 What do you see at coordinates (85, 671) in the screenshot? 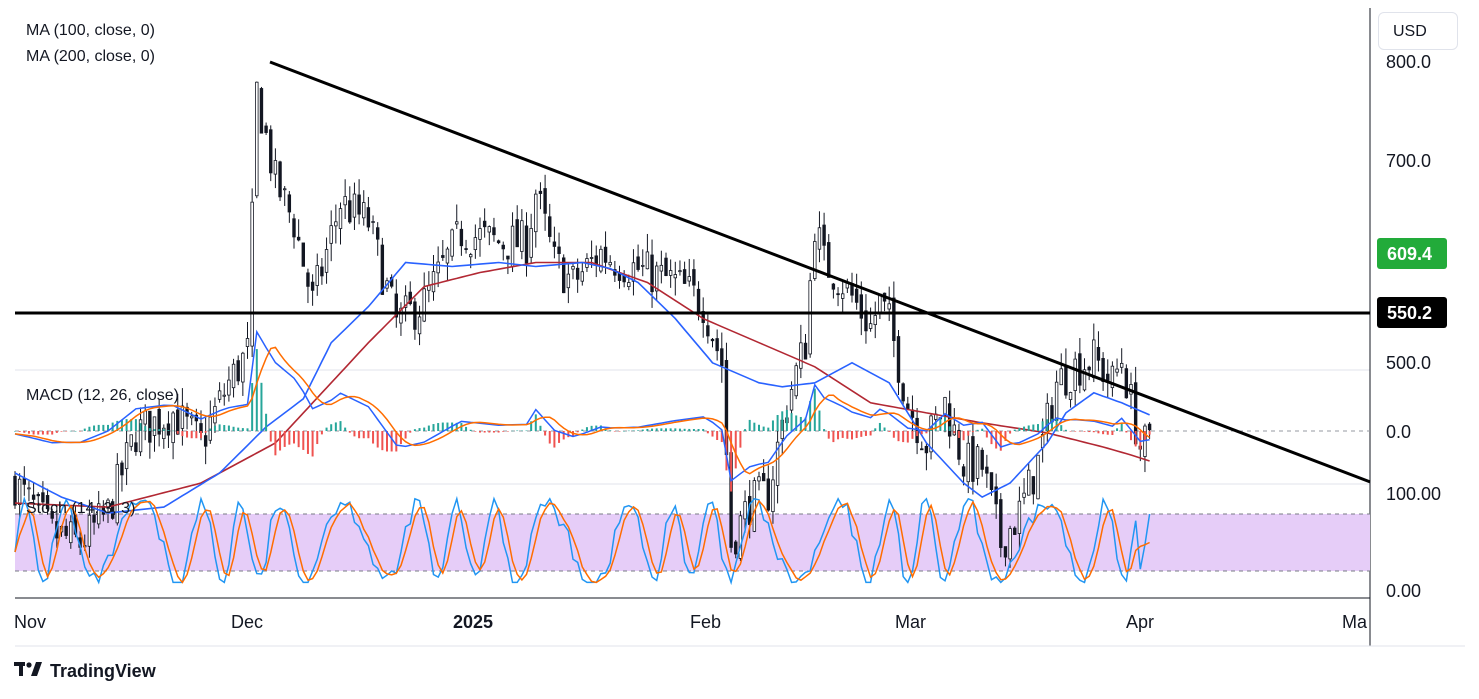
I see `tradingview-brand: TradingView` at bounding box center [85, 671].